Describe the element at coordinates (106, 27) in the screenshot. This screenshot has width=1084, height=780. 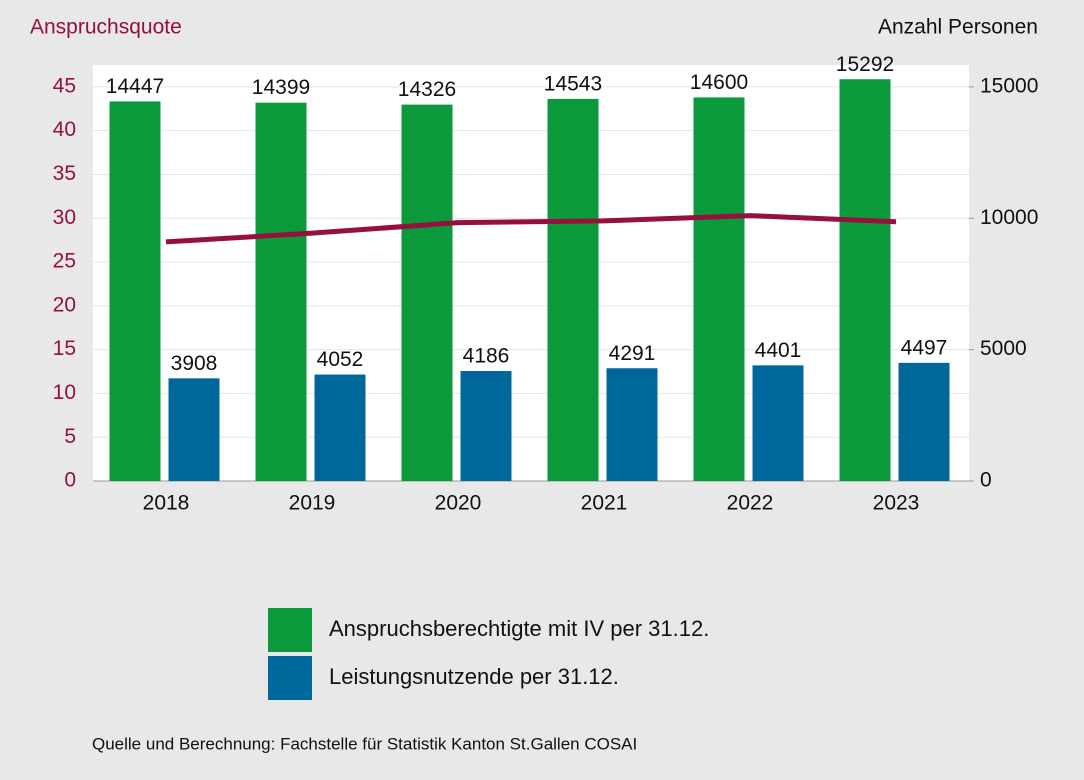
I see `y-axis-title: Anspruchsquote` at that location.